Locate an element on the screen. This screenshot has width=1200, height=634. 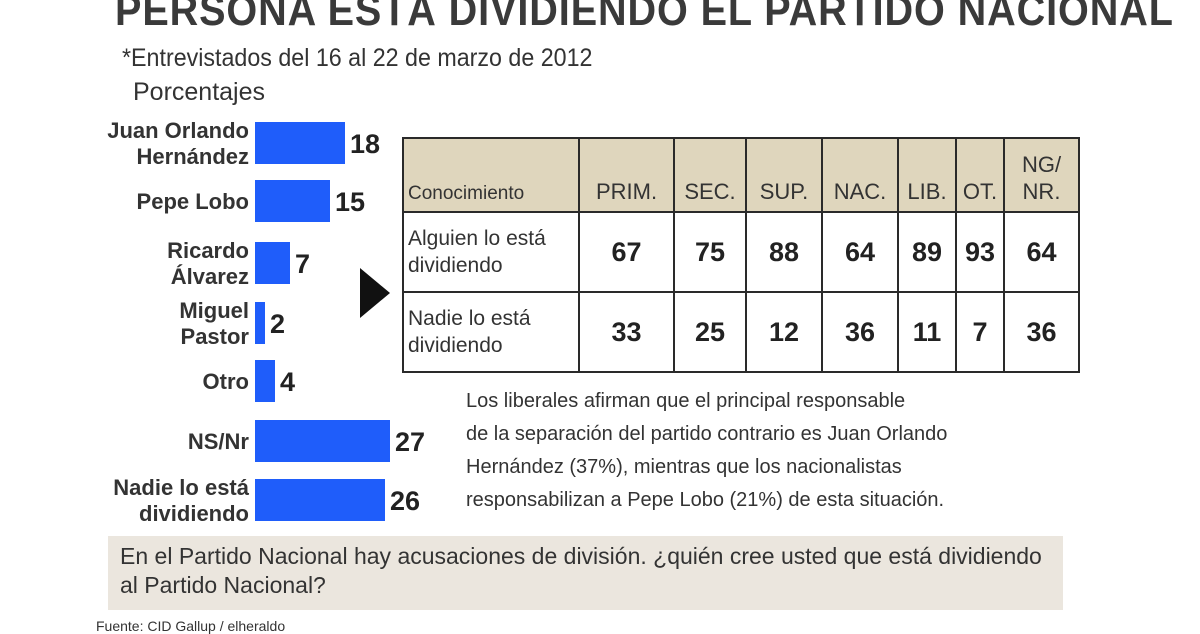
table-cell: 93 is located at coordinates (980, 252).